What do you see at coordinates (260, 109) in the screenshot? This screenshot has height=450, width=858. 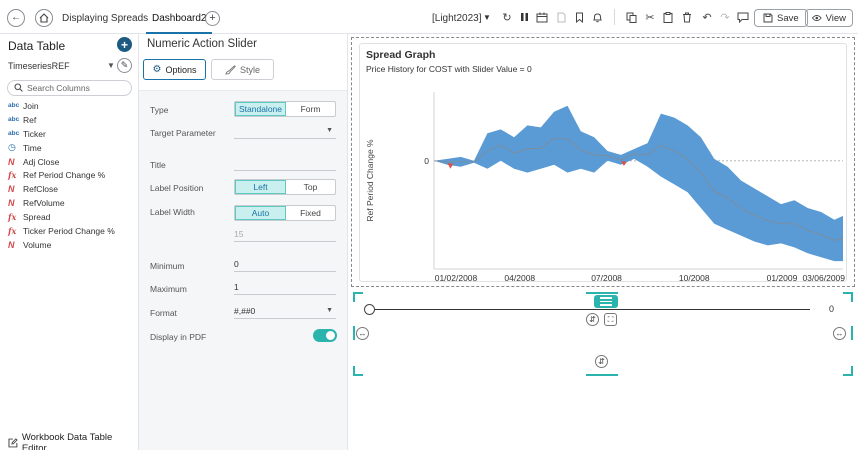 I see `type-standalone-option: Standalone` at bounding box center [260, 109].